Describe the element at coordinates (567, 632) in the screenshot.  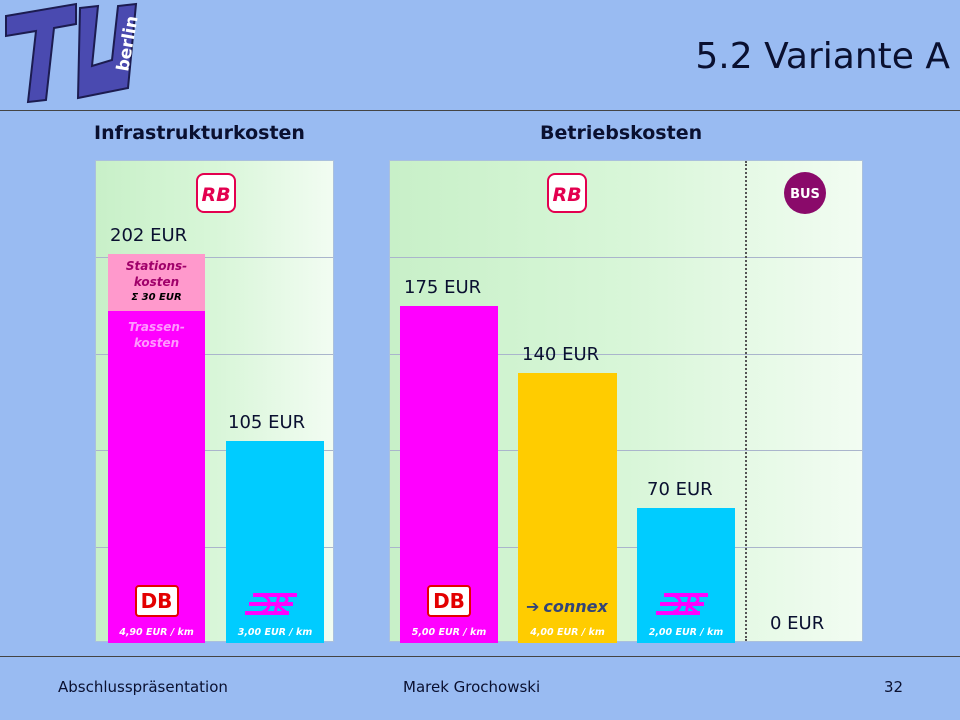
I see `rate-label-connex: 4,00 EUR / km` at that location.